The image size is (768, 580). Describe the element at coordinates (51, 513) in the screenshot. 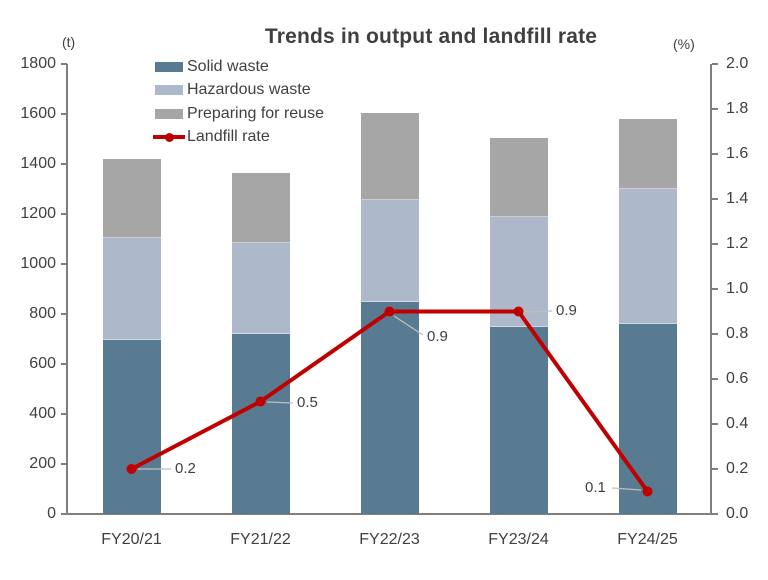

I see `left-axis-tick-label: 0` at that location.